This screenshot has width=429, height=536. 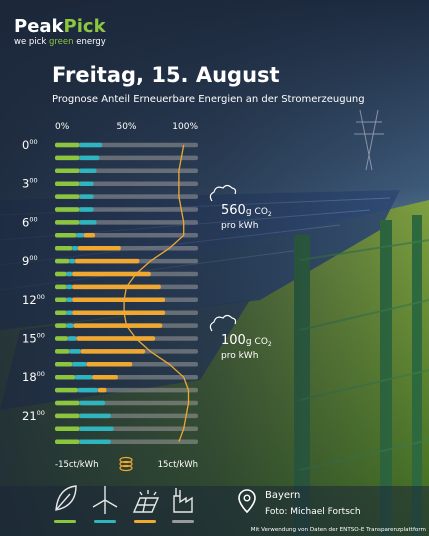 I want to click on tagline: energy, so click(x=91, y=42).